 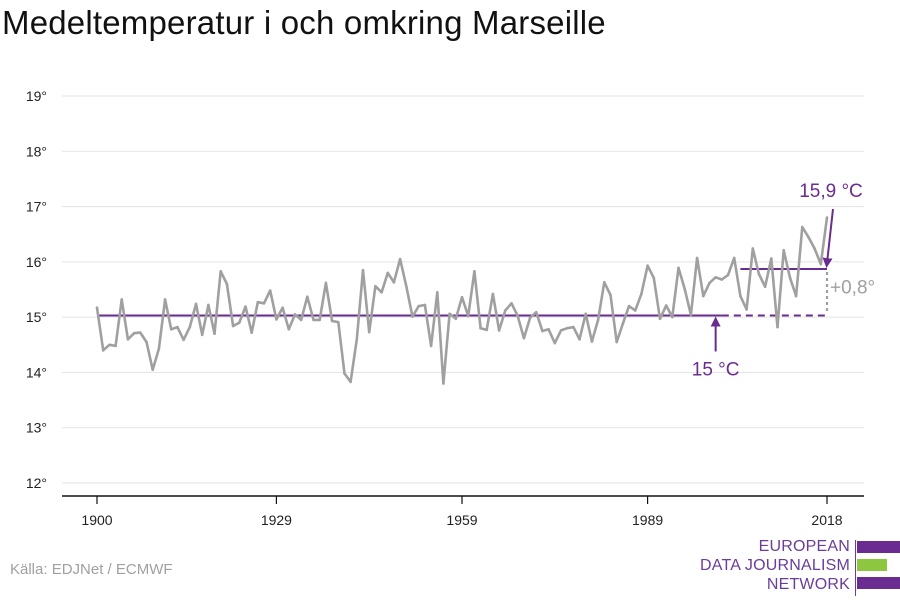 What do you see at coordinates (804, 546) in the screenshot?
I see `logo-line-1: EUROPEAN` at bounding box center [804, 546].